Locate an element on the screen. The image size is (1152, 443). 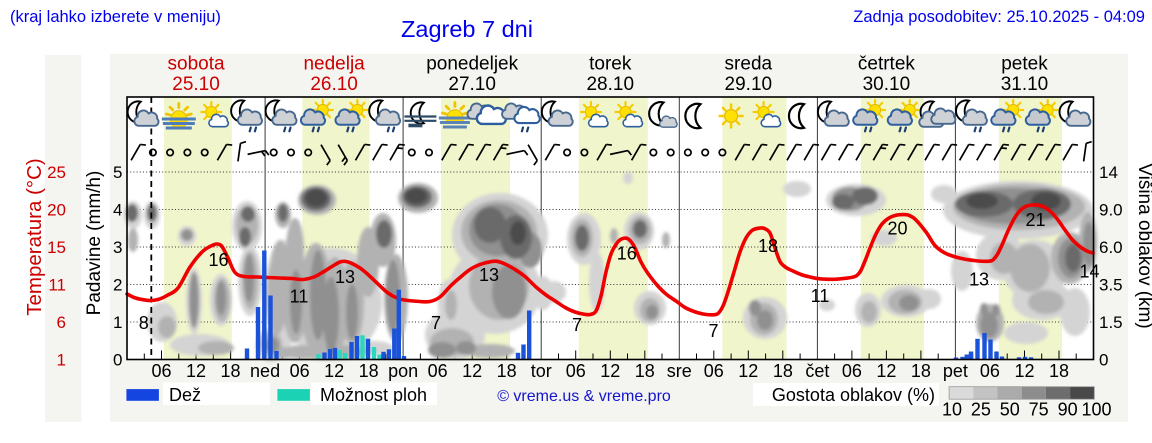
svg-text: sreda is located at coordinates (749, 64).